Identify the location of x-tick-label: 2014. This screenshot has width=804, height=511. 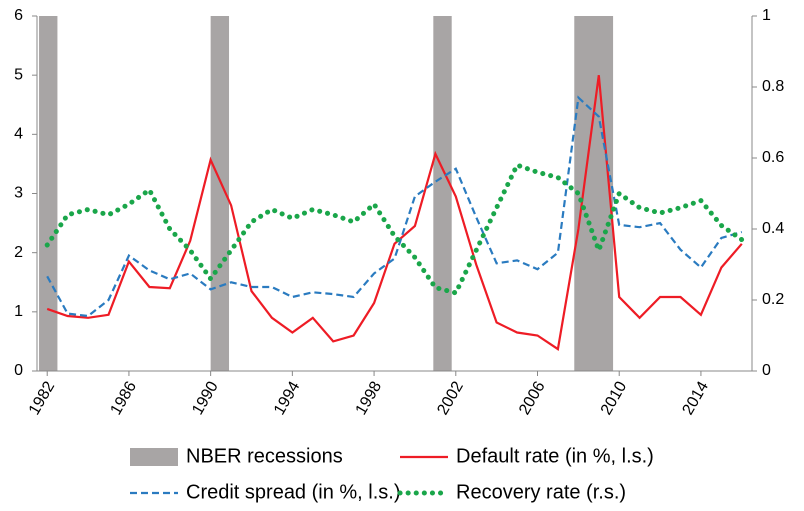
(696, 398).